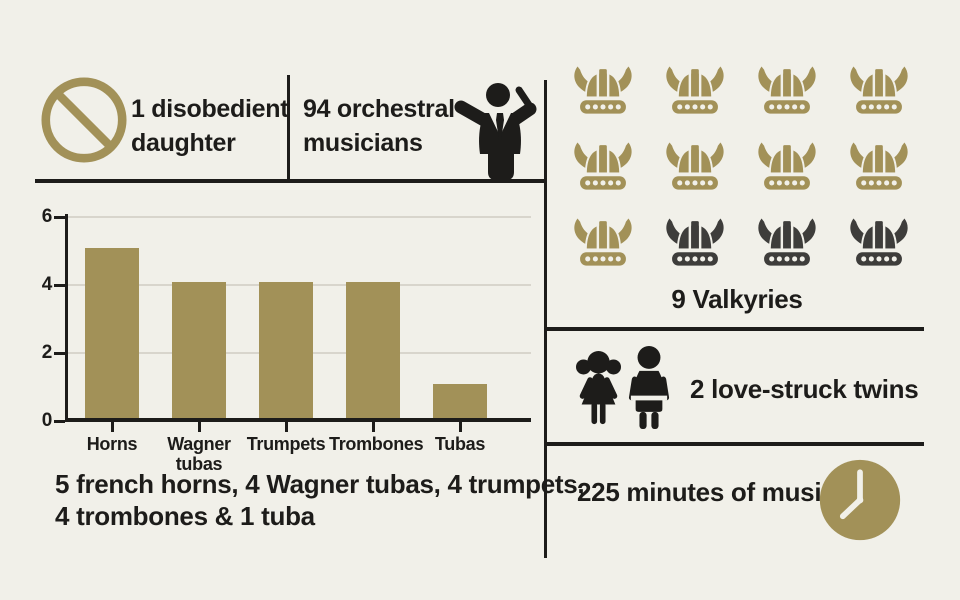  What do you see at coordinates (379, 126) in the screenshot?
I see `orchestral-musicians-stat: 94 orchestral musicians` at bounding box center [379, 126].